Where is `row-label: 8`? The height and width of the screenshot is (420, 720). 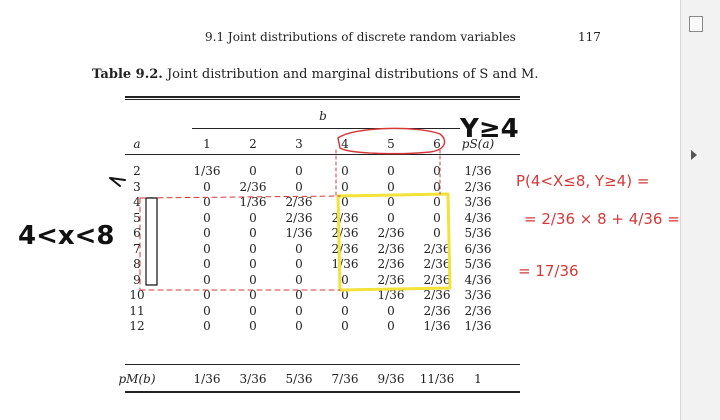 row-label: 8 is located at coordinates (137, 264).